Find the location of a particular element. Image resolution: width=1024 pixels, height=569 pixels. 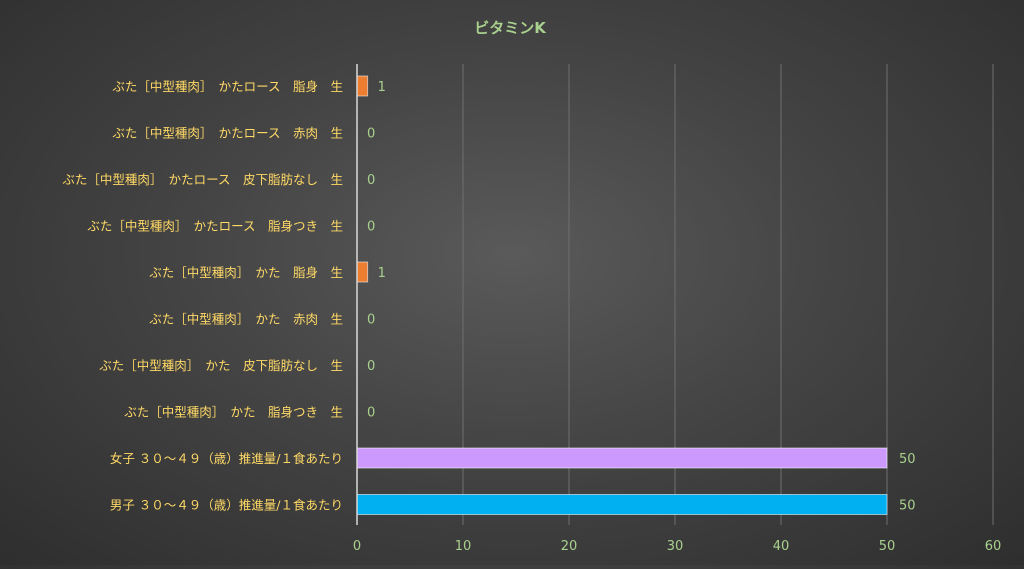

x-axis-tick-labels: 0 10 20 30 40 50 60 is located at coordinates (677, 546).